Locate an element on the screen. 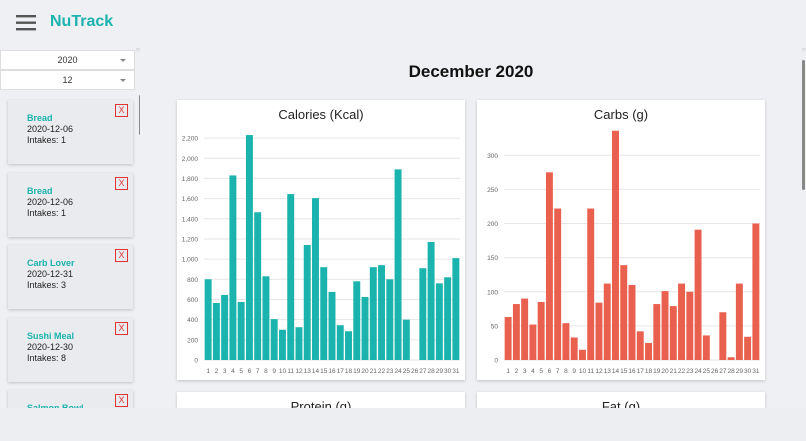  y-tick-label: 150 is located at coordinates (492, 258).